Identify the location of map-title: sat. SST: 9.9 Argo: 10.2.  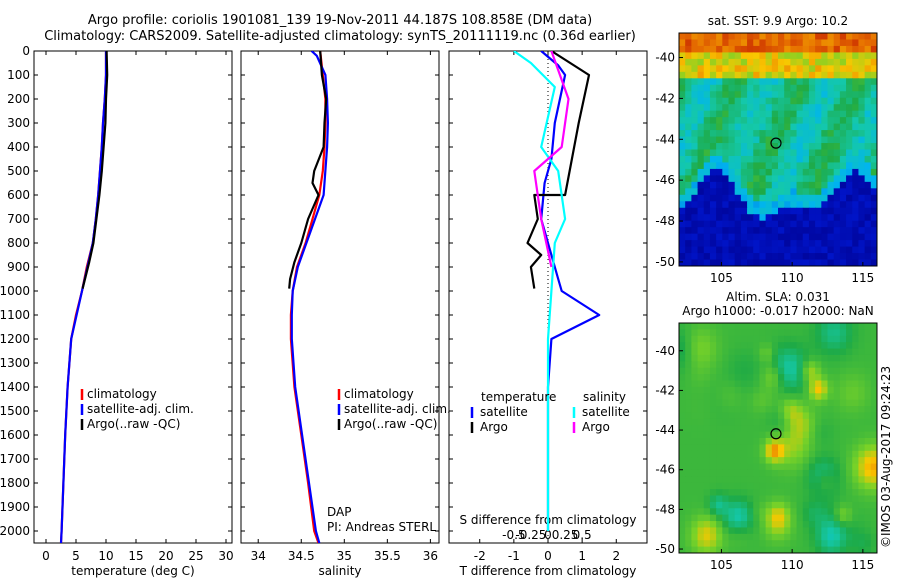
(778, 21).